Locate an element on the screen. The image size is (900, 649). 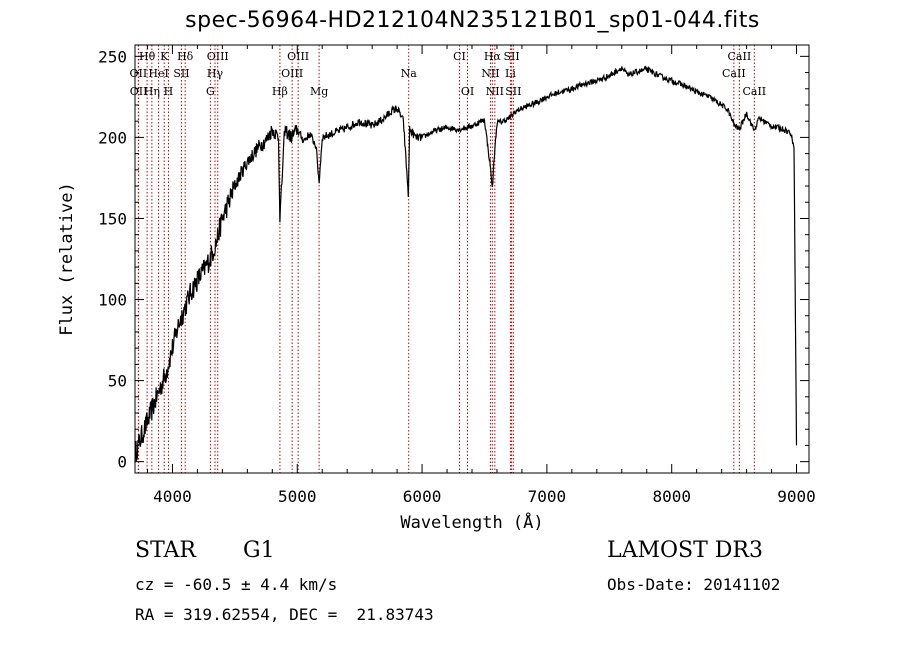
x-tick-label: 7000 is located at coordinates (547, 496).